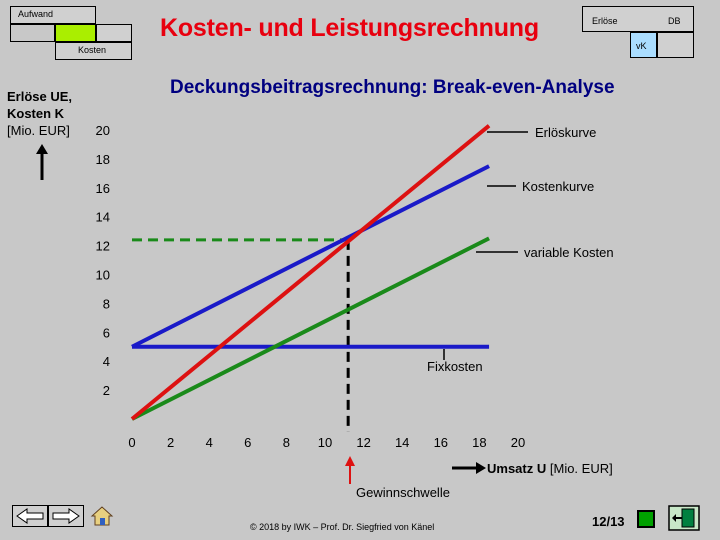 This screenshot has width=720, height=540. I want to click on x-tick-label: 0, so click(131, 442).